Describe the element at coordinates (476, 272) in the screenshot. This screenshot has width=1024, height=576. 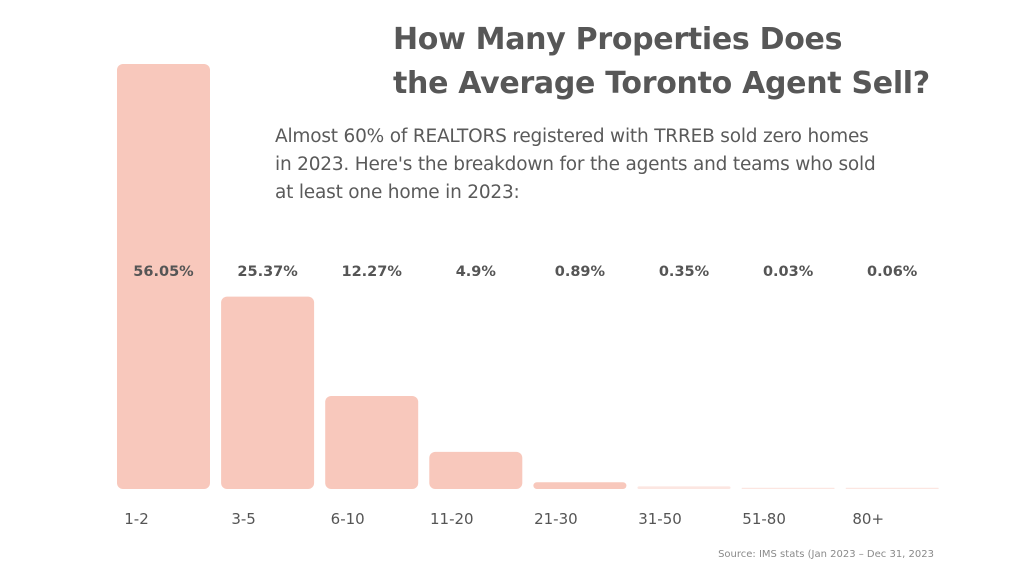
I see `value-label-11-20: 4.9%` at that location.